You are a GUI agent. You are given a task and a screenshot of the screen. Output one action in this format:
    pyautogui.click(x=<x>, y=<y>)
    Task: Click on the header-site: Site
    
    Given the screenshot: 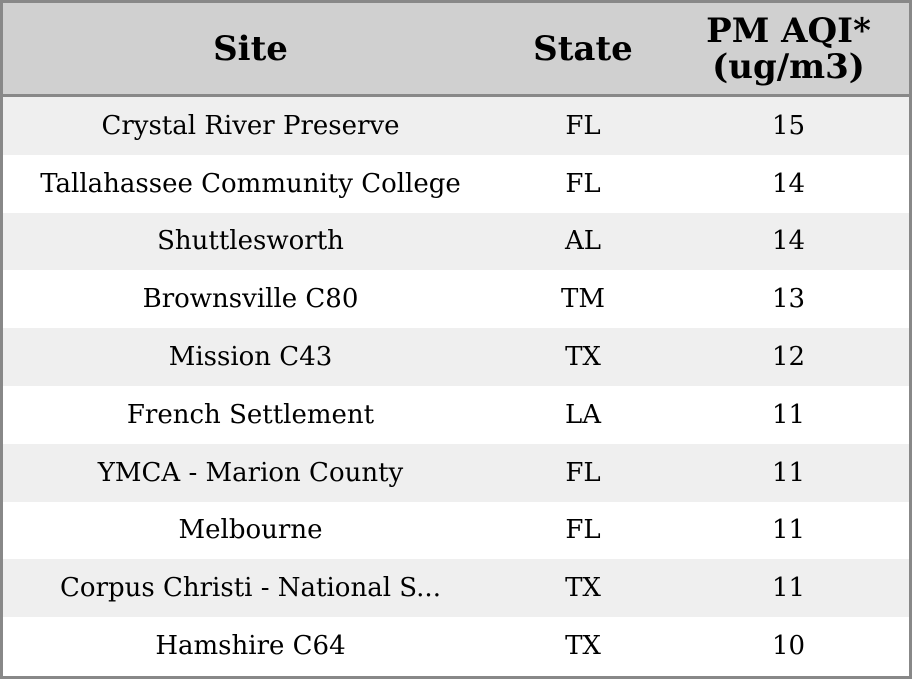 What is the action you would take?
    pyautogui.click(x=250, y=48)
    